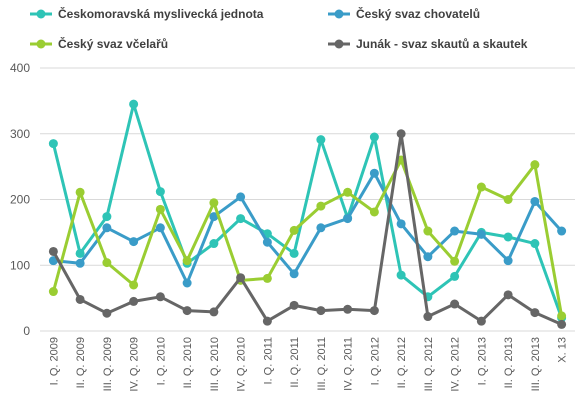 The width and height of the screenshot is (585, 407). What do you see at coordinates (20, 265) in the screenshot?
I see `y-tick-label: 100` at bounding box center [20, 265].